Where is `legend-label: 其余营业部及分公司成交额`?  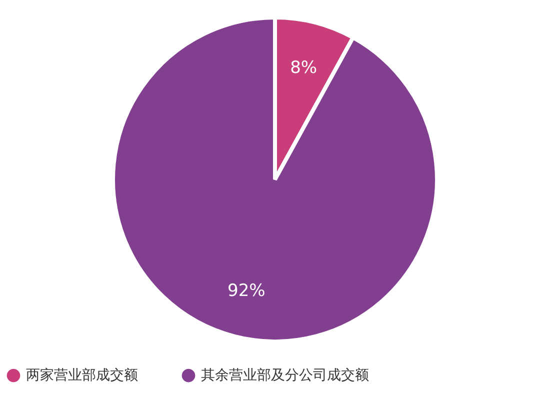 legend-label: 其余营业部及分公司成交额 is located at coordinates (285, 376).